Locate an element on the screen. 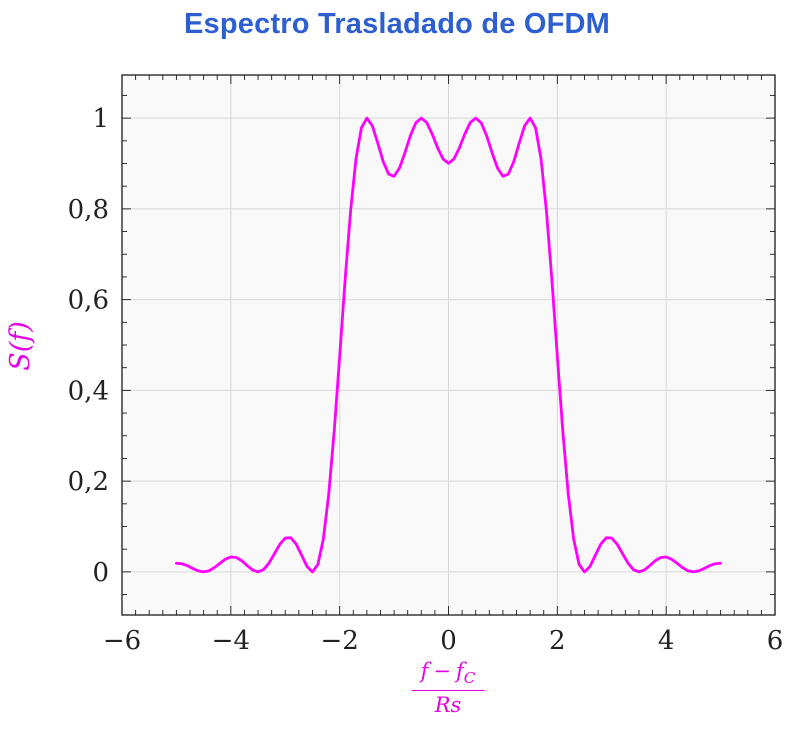 Image resolution: width=794 pixels, height=731 pixels. x-tick-label: −4 is located at coordinates (231, 641).